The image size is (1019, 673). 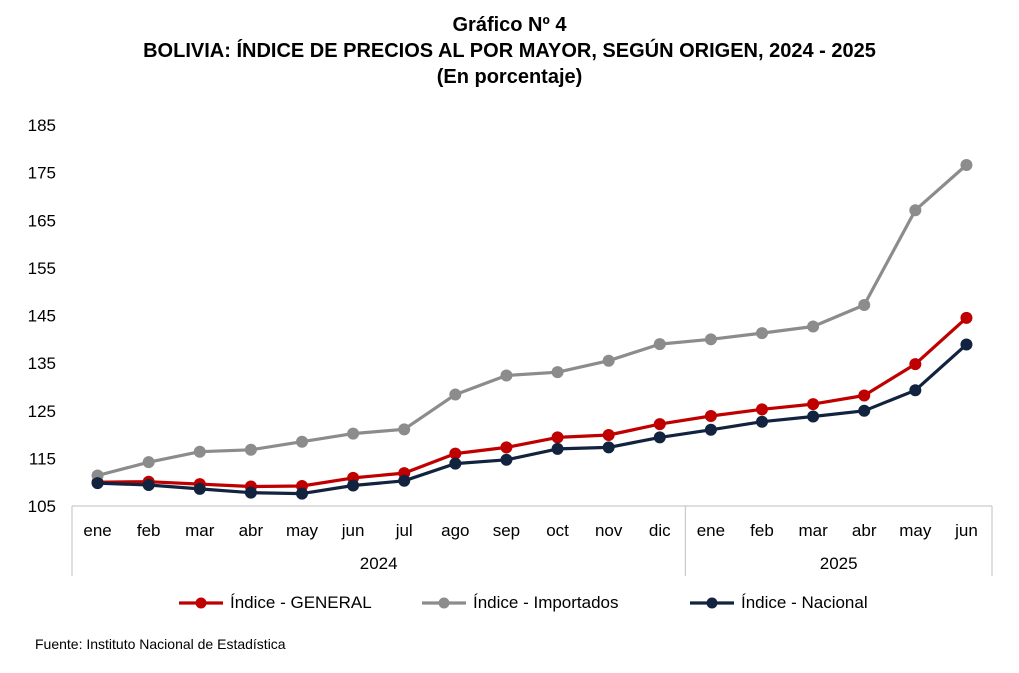 What do you see at coordinates (804, 602) in the screenshot?
I see `legend-label: Índice - Nacional` at bounding box center [804, 602].